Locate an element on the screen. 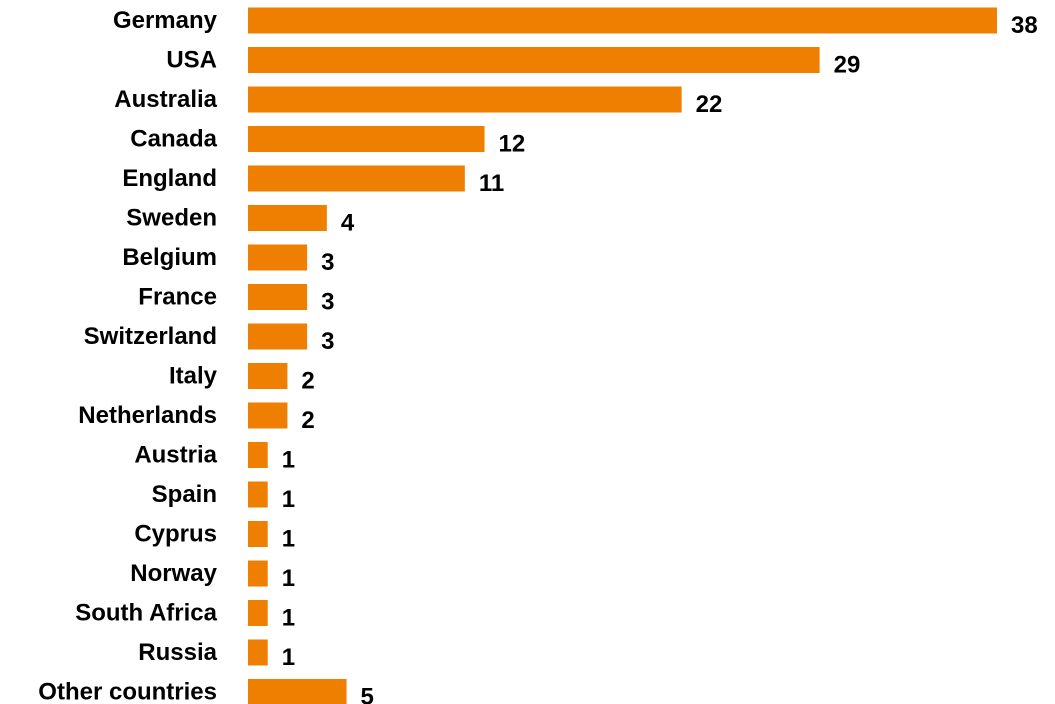  category-label-south-africa: South Africa is located at coordinates (146, 613).